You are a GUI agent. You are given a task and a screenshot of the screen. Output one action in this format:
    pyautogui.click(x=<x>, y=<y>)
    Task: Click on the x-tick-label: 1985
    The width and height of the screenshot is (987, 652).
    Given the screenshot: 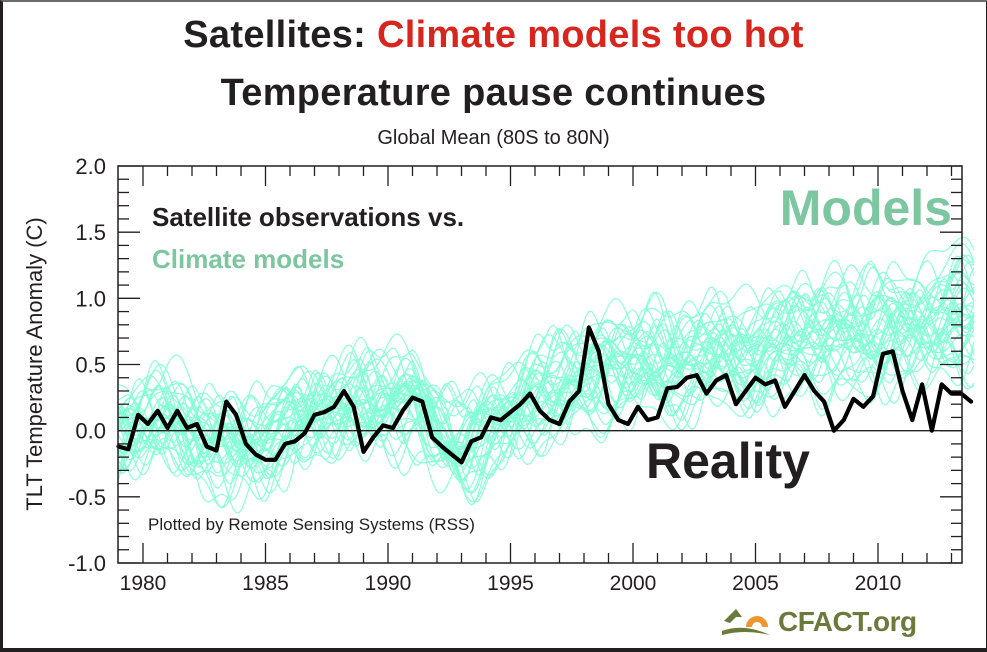 What is the action you would take?
    pyautogui.click(x=265, y=583)
    